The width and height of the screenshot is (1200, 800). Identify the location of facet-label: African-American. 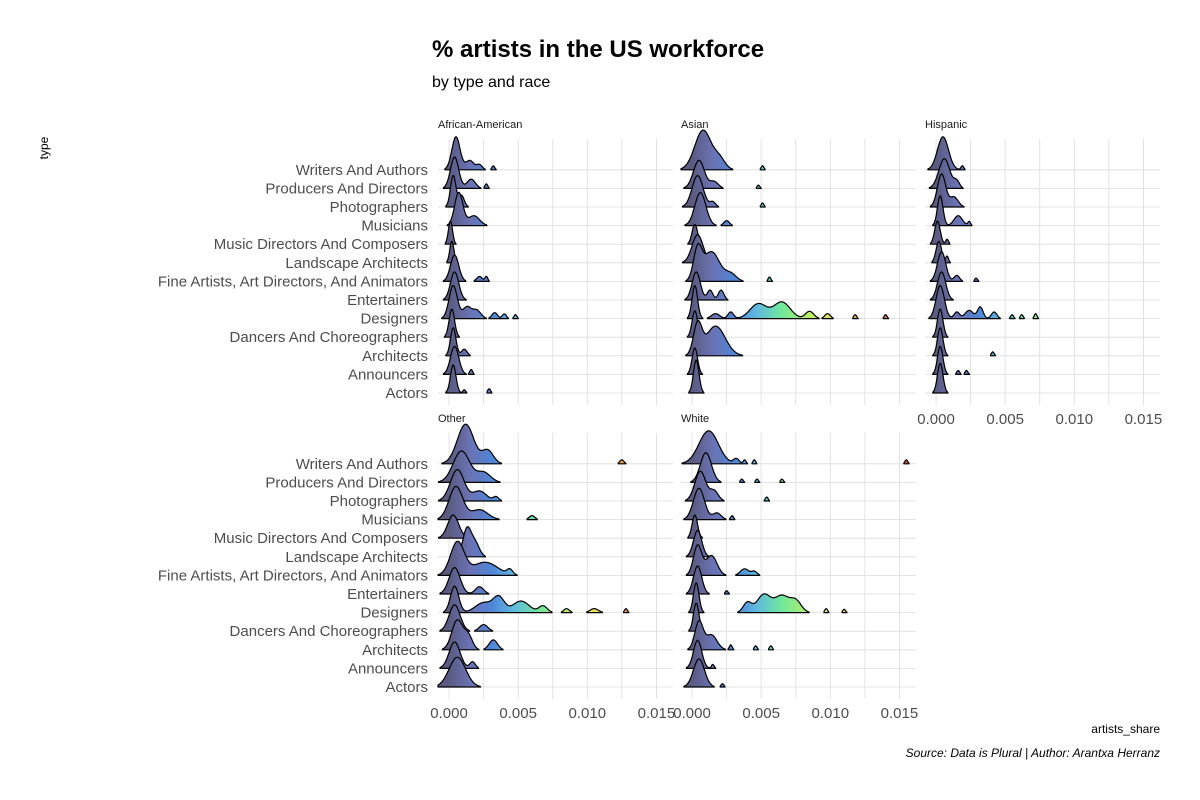
(480, 125).